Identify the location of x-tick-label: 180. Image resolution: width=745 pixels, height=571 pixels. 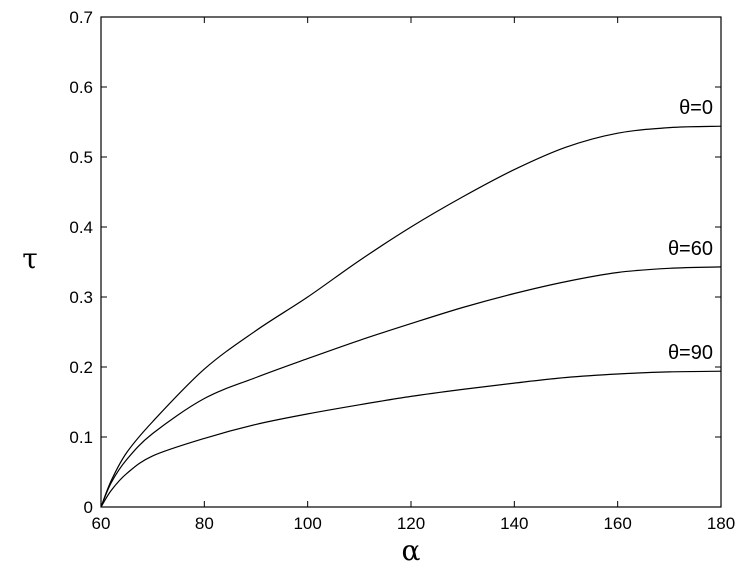
(721, 523).